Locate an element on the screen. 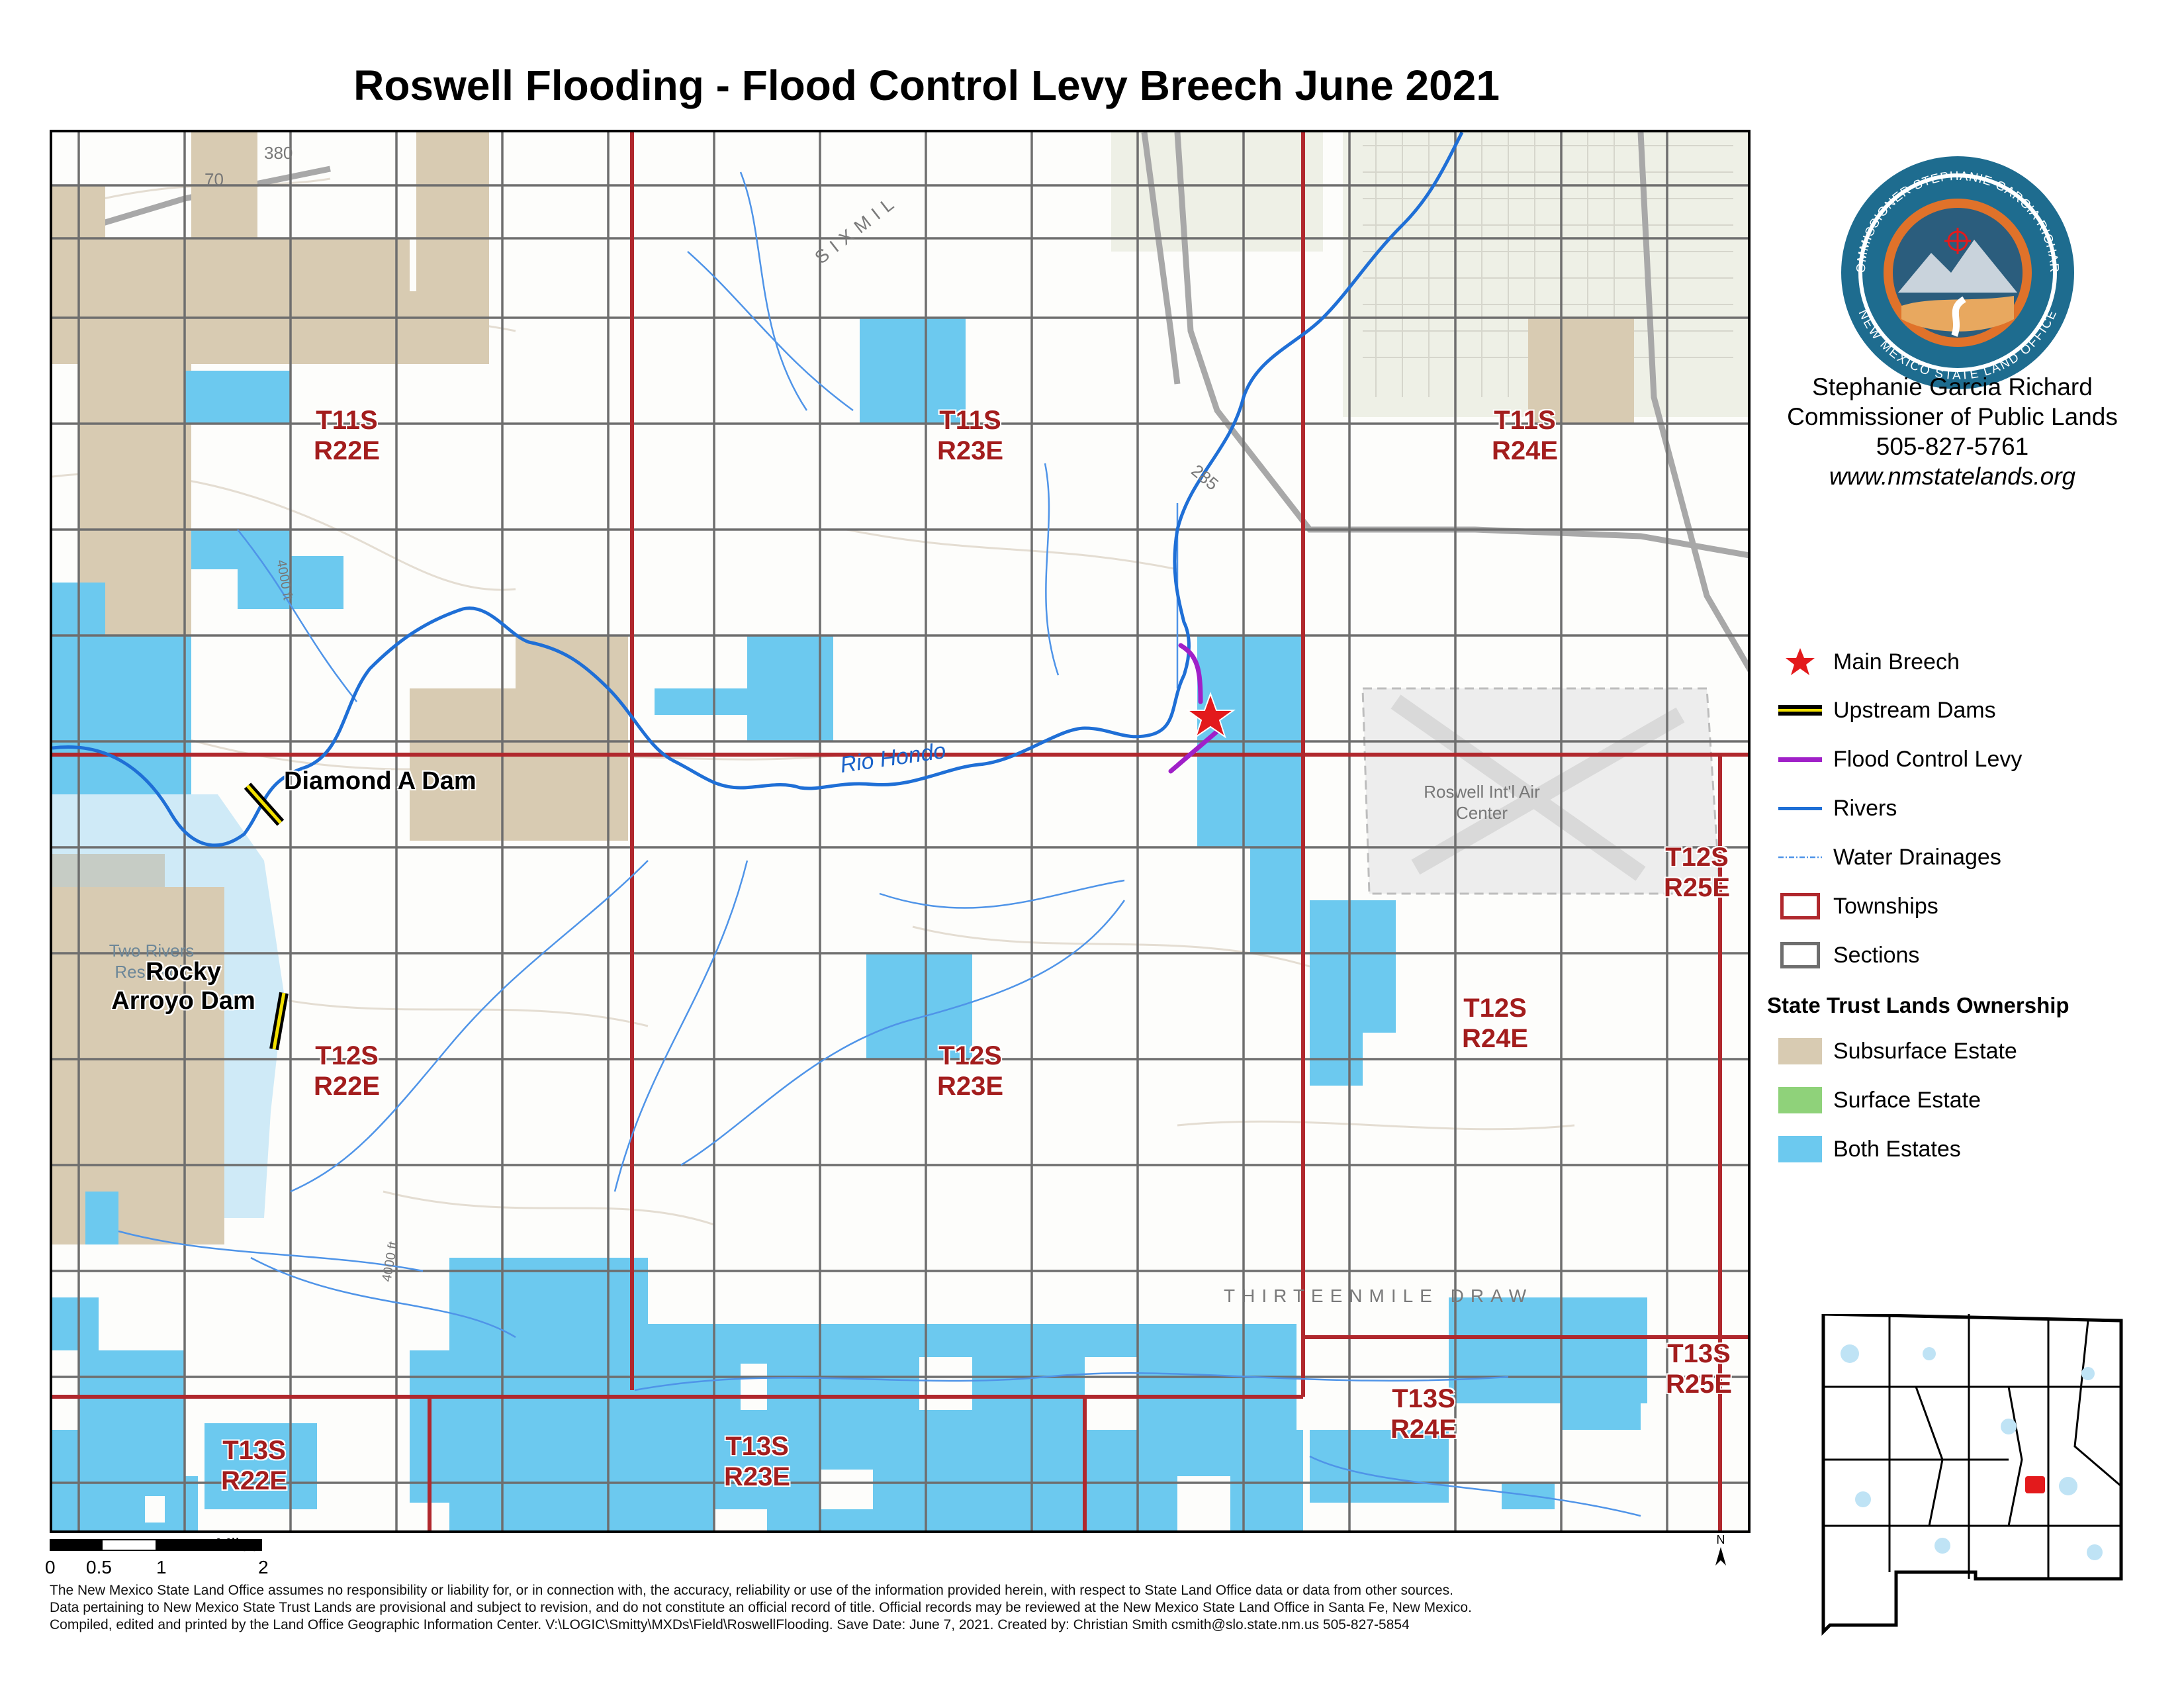  scale-tick: 2 is located at coordinates (263, 1567).